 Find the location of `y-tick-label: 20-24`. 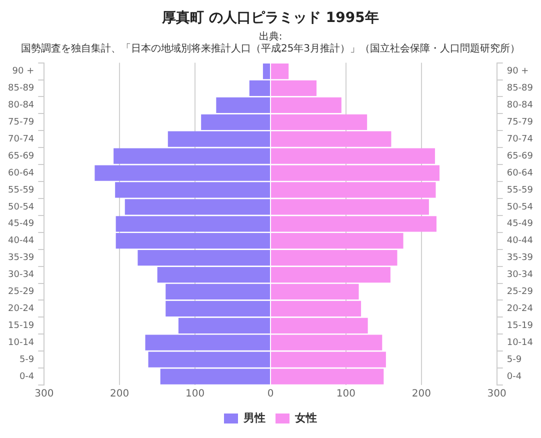

y-tick-label: 20-24 is located at coordinates (21, 309).